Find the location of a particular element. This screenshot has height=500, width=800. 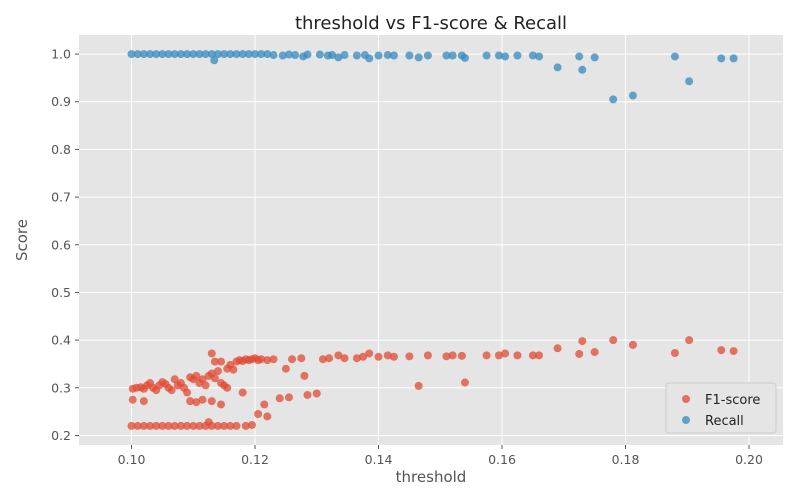

x-tick-label: 0.18 is located at coordinates (626, 459).